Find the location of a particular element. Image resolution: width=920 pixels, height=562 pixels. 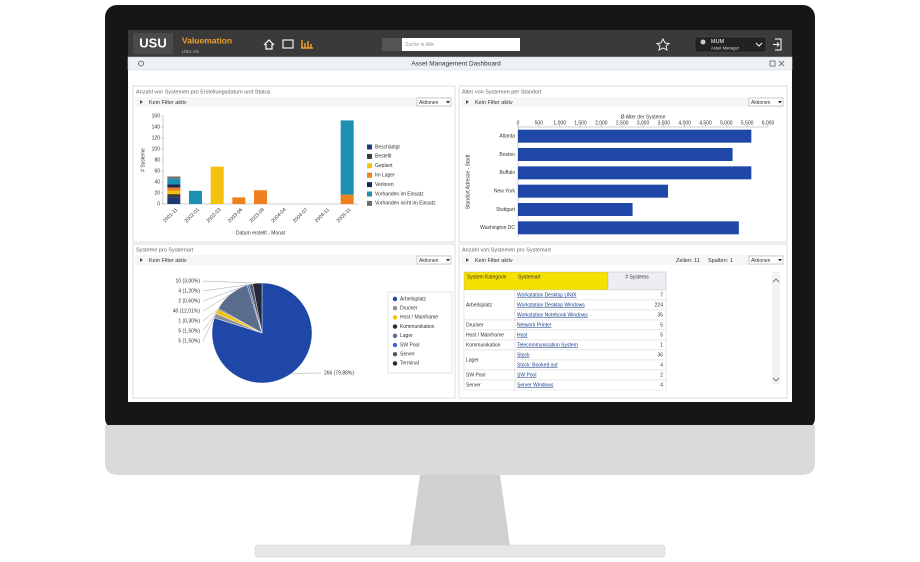

systemart-link: Workstation Desktop Windows is located at coordinates (551, 305).